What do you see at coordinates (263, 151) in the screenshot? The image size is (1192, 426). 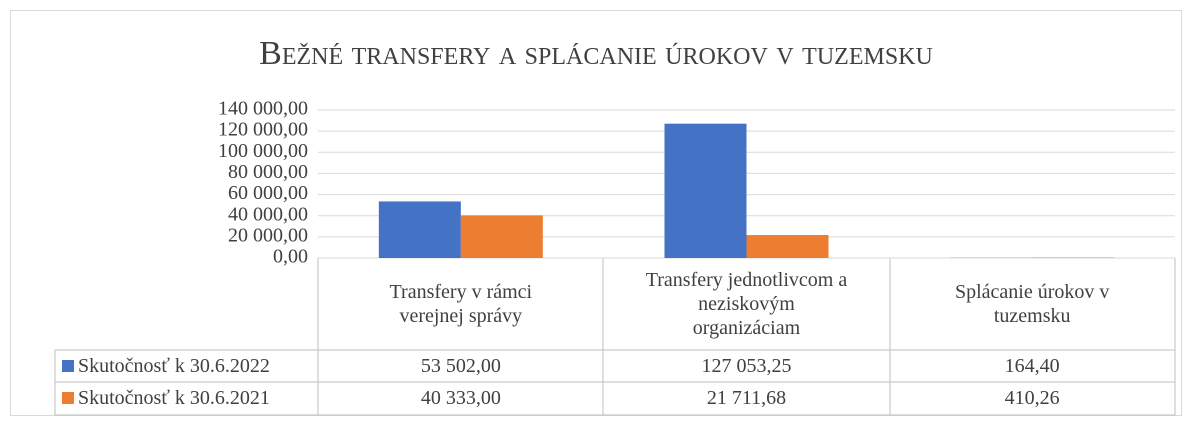 I see `y-tick-label: 100 000,00` at bounding box center [263, 151].